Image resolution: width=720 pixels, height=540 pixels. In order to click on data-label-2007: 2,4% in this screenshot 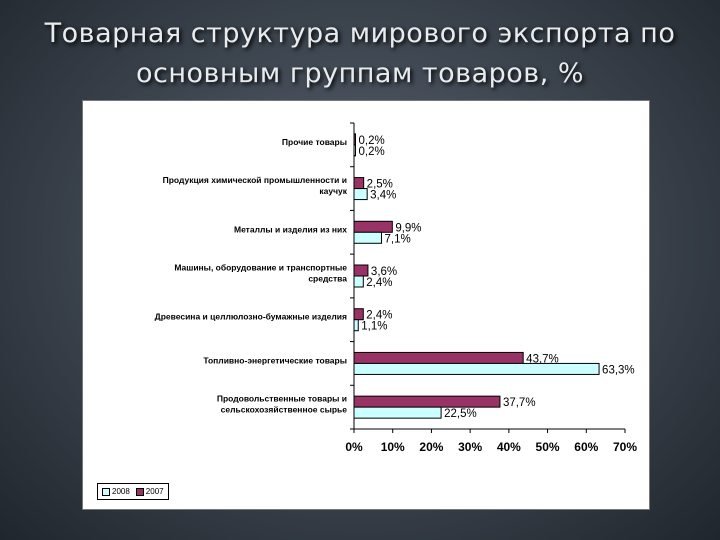, I will do `click(379, 316)`.